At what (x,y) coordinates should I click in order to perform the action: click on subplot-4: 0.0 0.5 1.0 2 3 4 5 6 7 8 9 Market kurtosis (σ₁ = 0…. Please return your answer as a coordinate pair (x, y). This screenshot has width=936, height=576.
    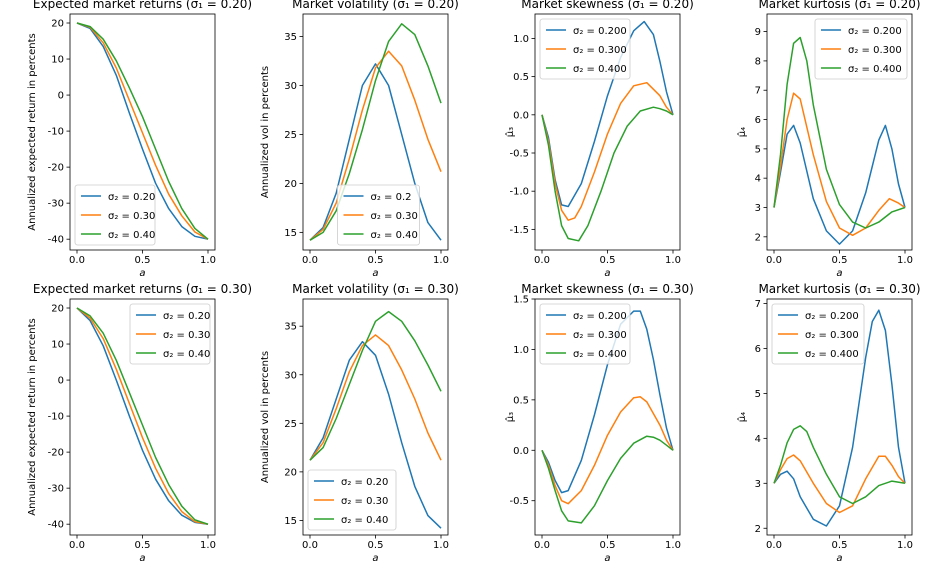
    Looking at the image, I should click on (828, 139).